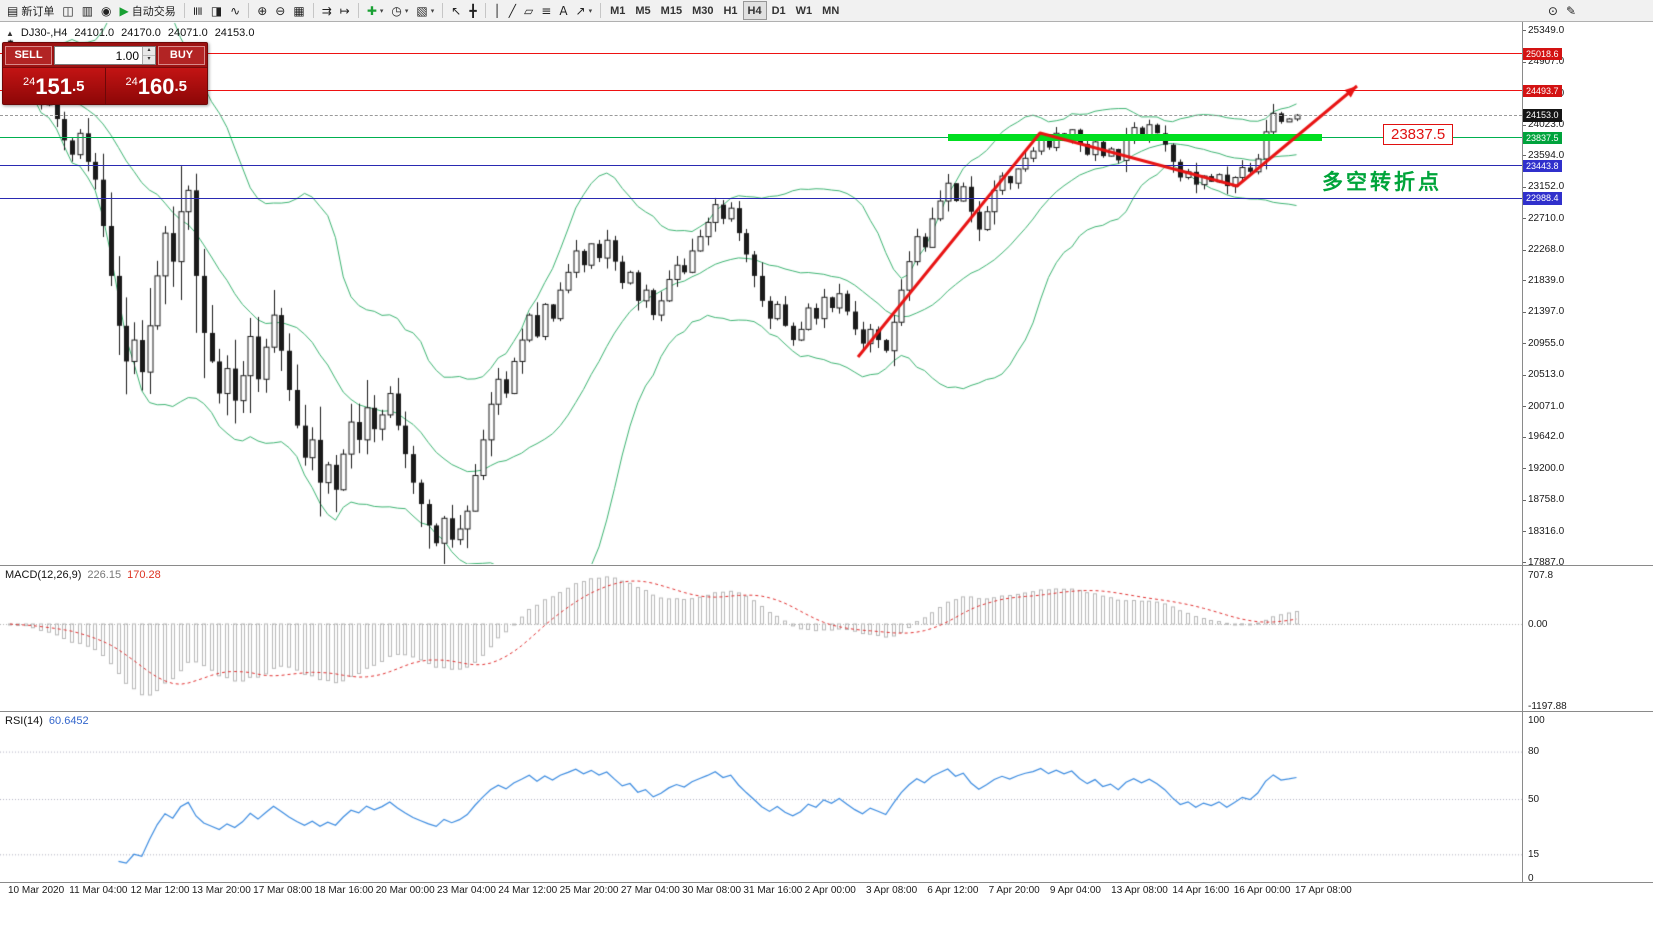  What do you see at coordinates (262, 10) in the screenshot?
I see `zoom-in-button: ⊕` at bounding box center [262, 10].